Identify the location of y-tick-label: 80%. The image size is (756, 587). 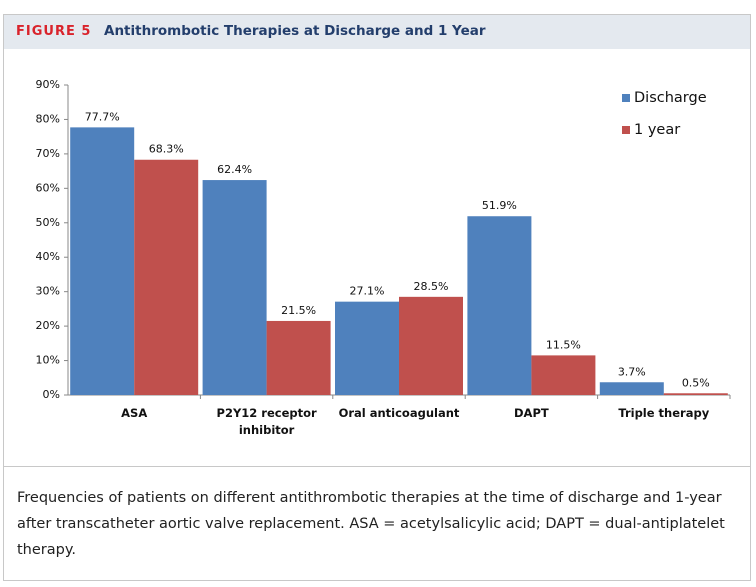
(48, 118).